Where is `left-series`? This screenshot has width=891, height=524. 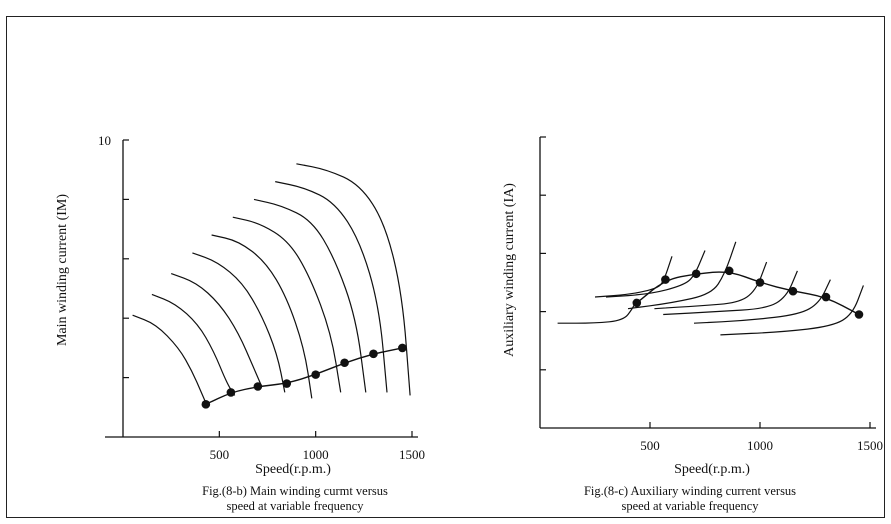
left-series is located at coordinates (271, 285).